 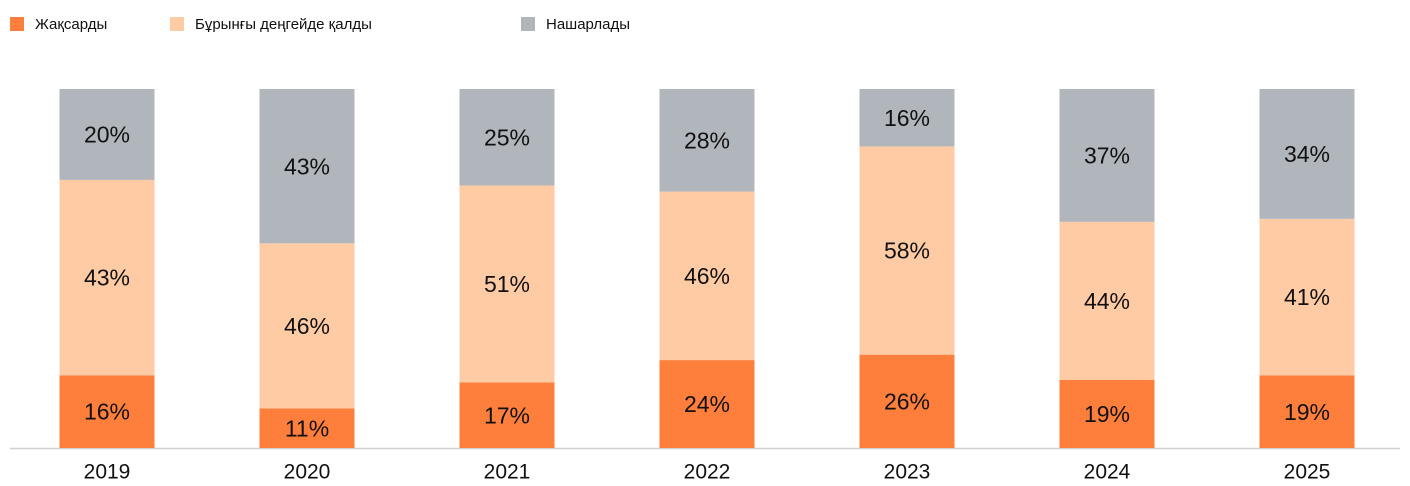 I want to click on data-label: 25%, so click(x=507, y=137).